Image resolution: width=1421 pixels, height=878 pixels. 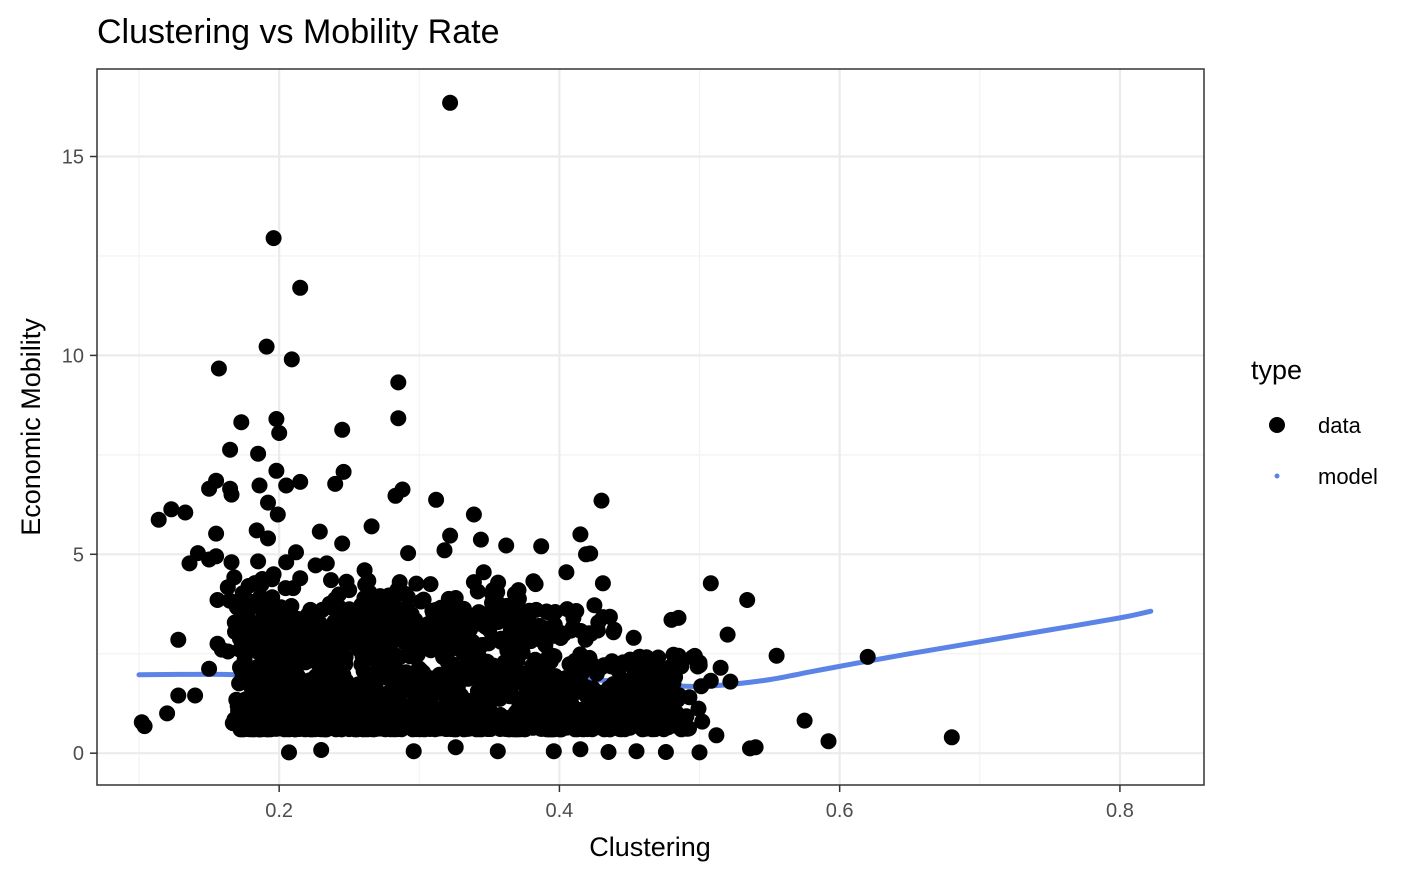 What do you see at coordinates (78, 555) in the screenshot?
I see `y-tick-label: 5` at bounding box center [78, 555].